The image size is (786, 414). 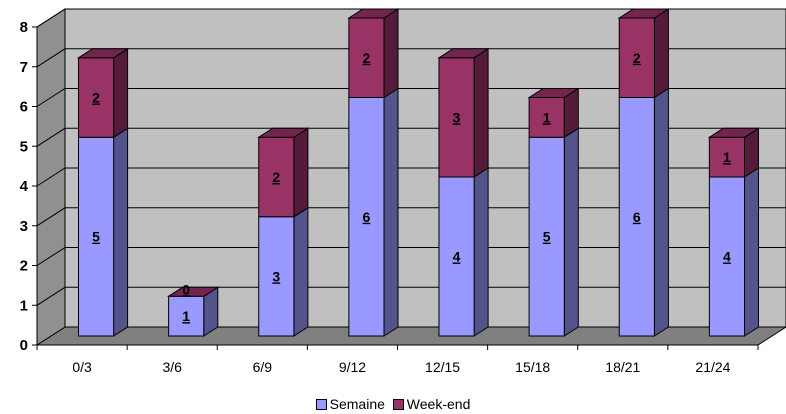 I want to click on y-tick-label: 8, so click(x=24, y=27).